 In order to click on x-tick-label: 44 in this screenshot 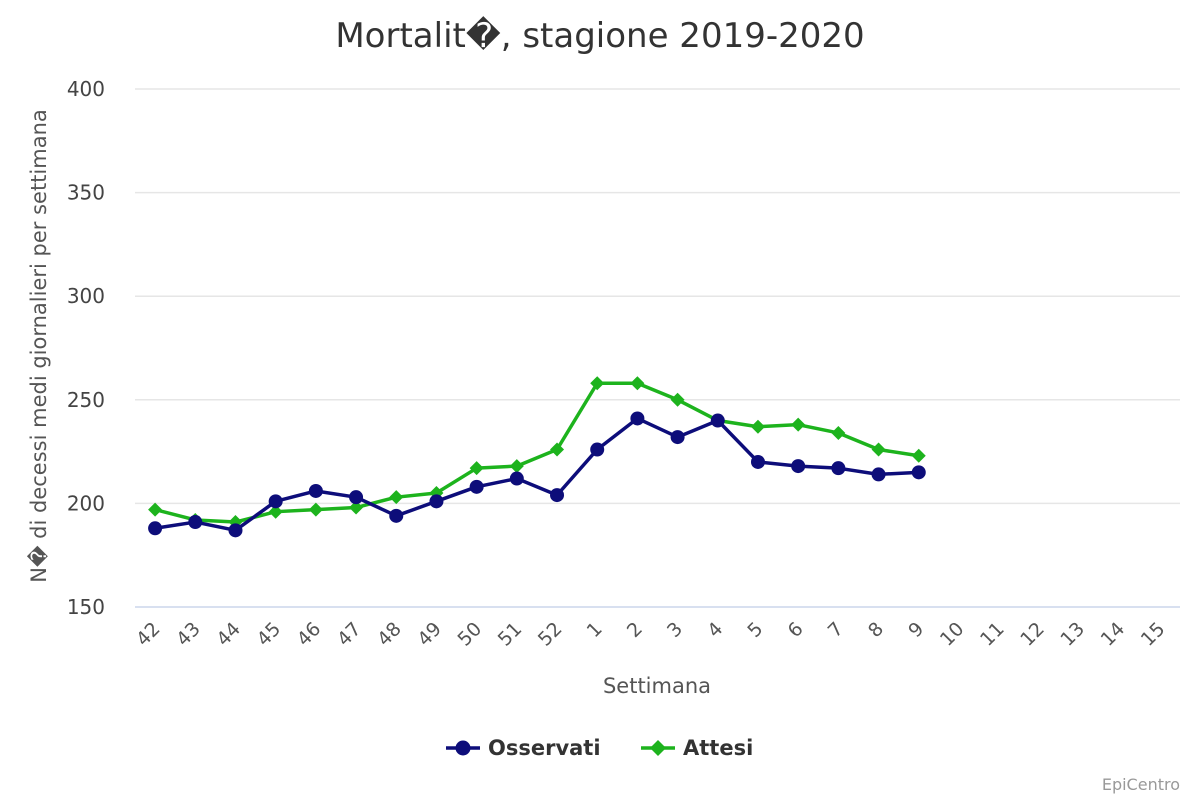, I will do `click(228, 634)`.